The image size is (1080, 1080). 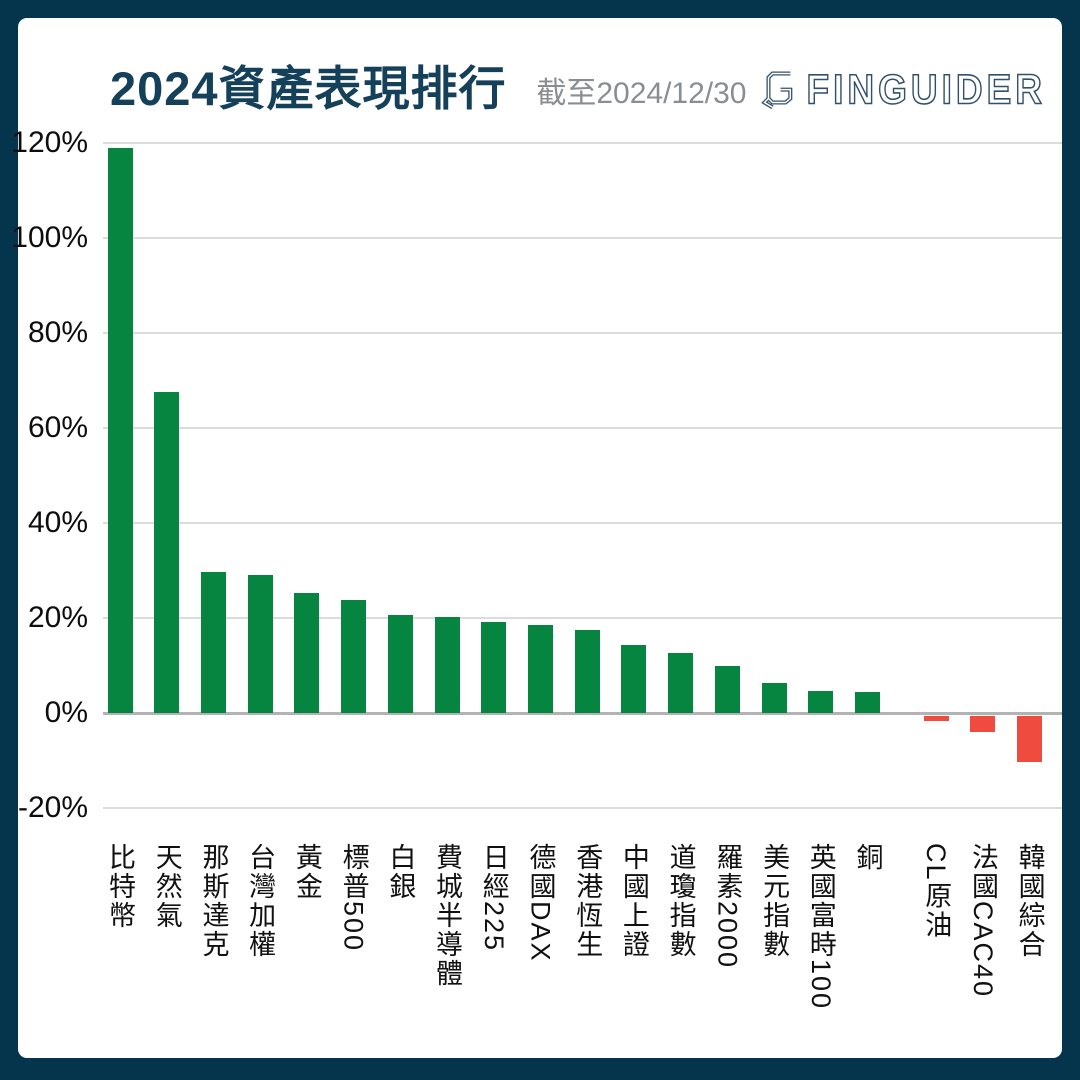 I want to click on x-axis-label: 德國DAX, so click(x=540, y=903).